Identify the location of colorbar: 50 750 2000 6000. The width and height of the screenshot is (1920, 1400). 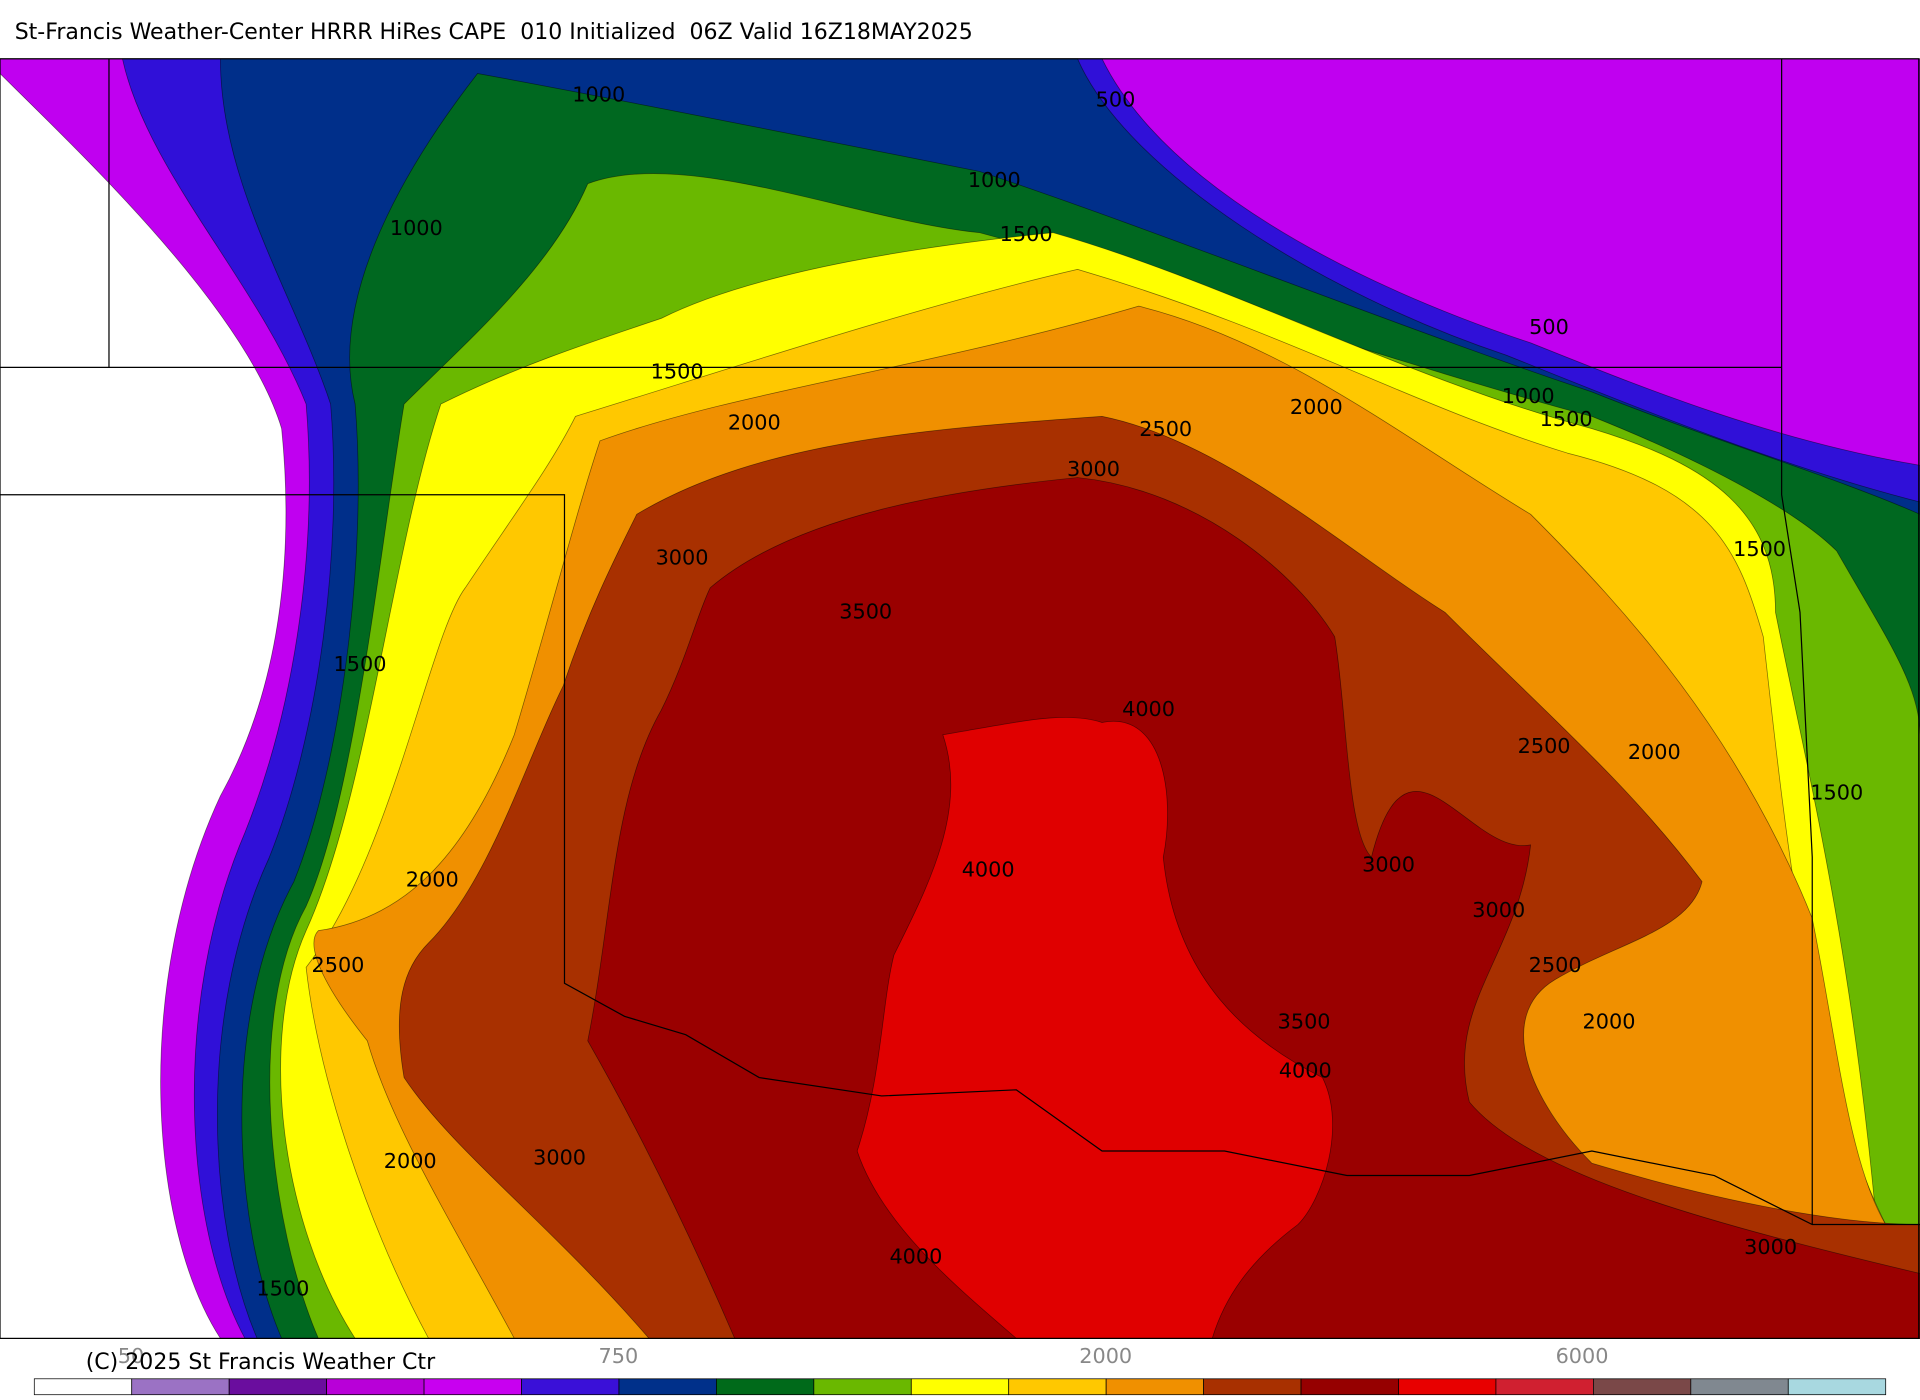
(960, 1370).